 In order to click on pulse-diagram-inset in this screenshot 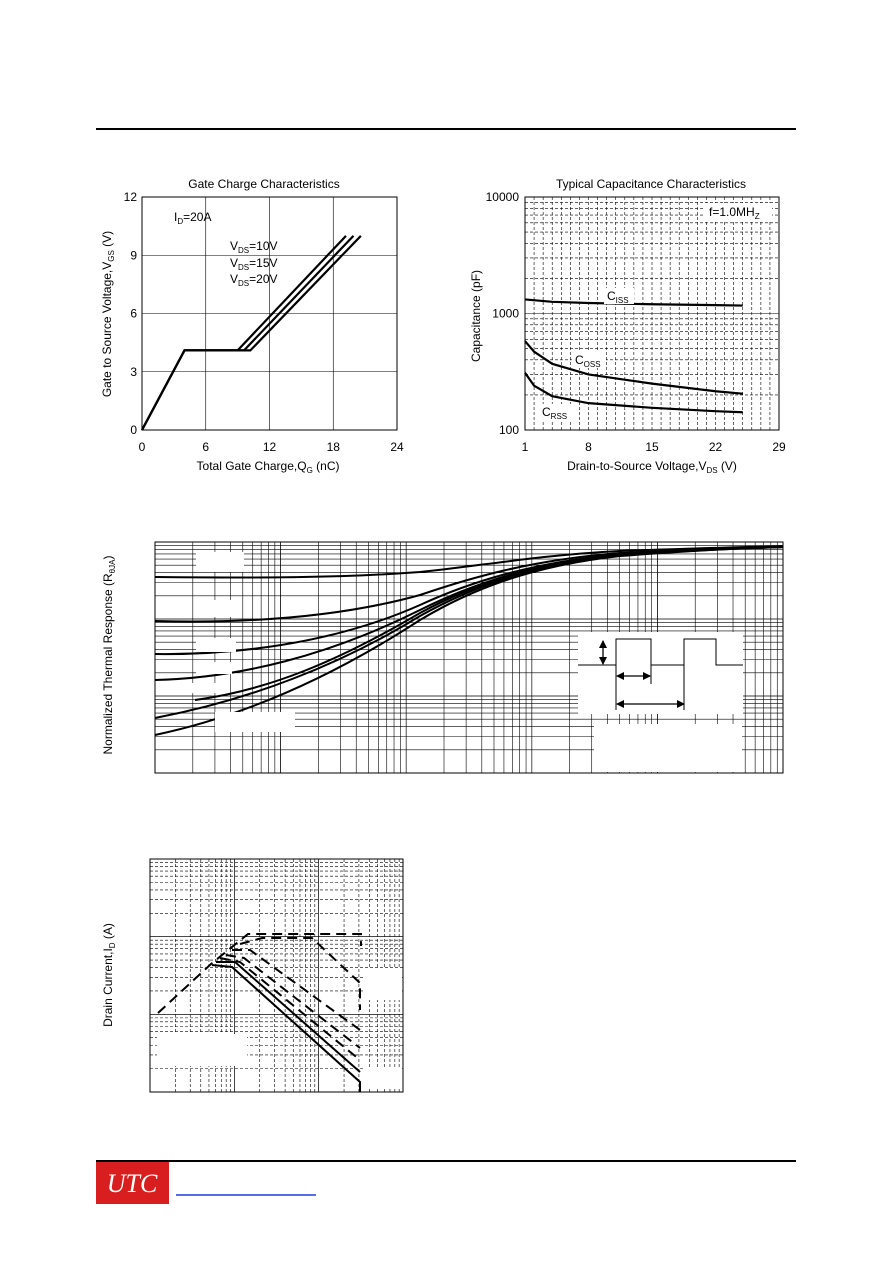, I will do `click(660, 673)`.